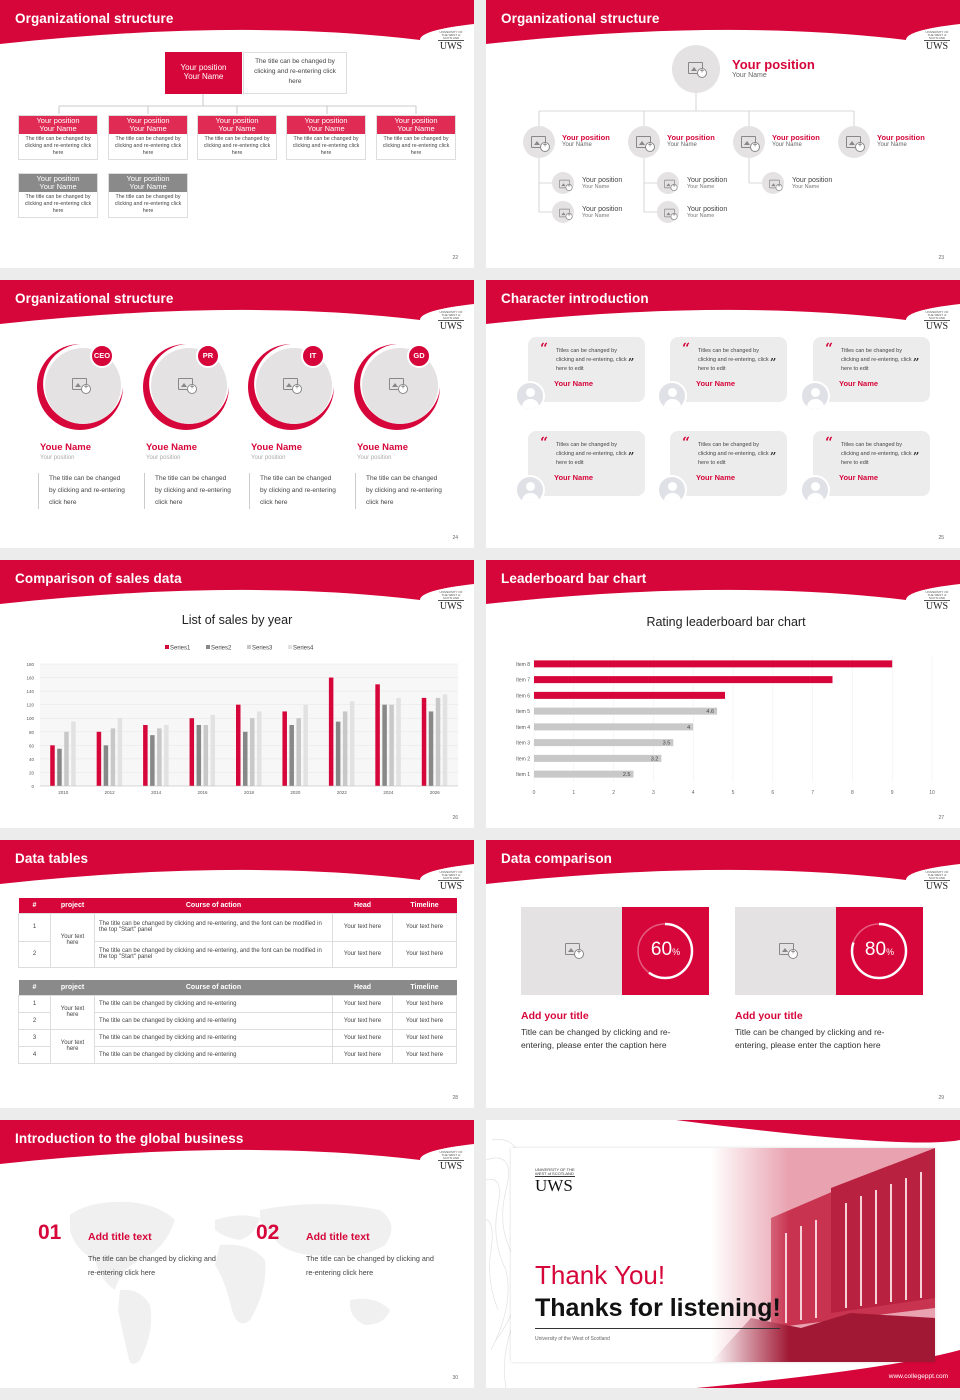 This screenshot has height=1400, width=960. I want to click on y-tick-label: 40, so click(32, 759).